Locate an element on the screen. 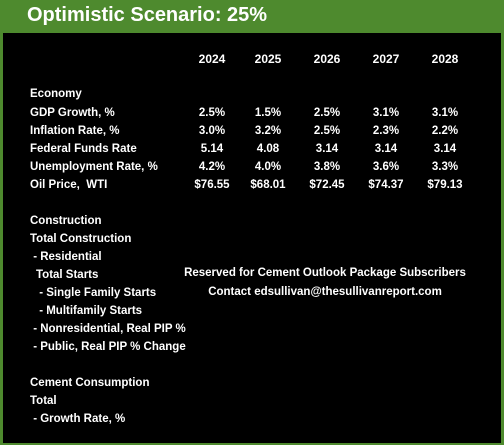 This screenshot has height=445, width=504. unemployment-2027: 3.6% is located at coordinates (386, 167).